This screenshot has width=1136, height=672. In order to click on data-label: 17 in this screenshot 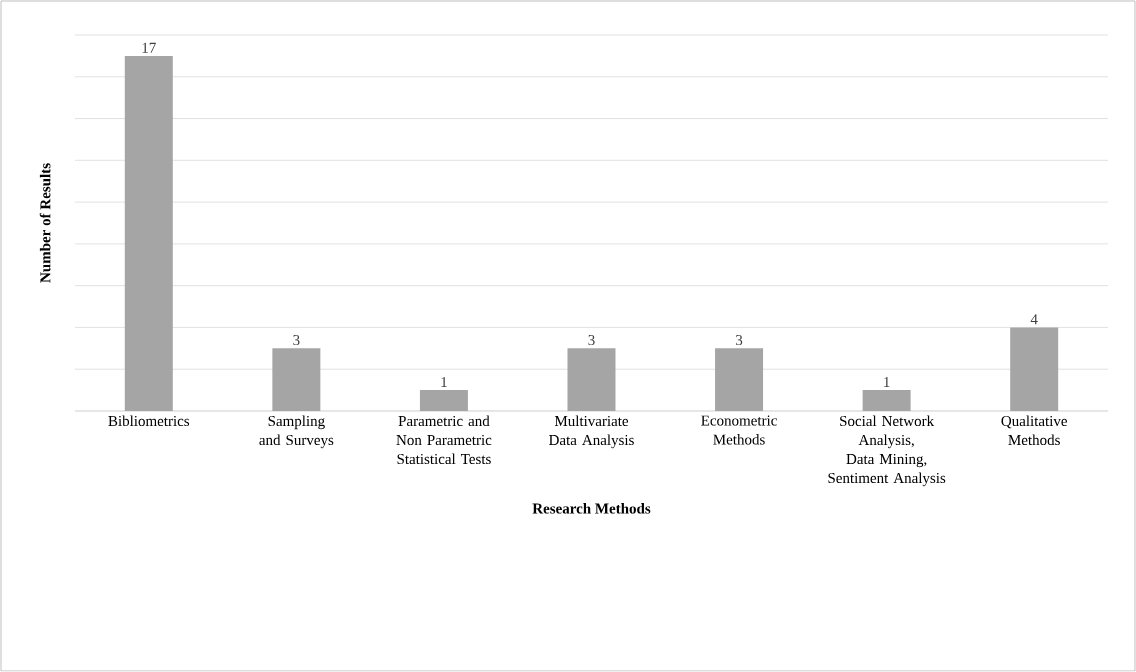, I will do `click(149, 47)`.